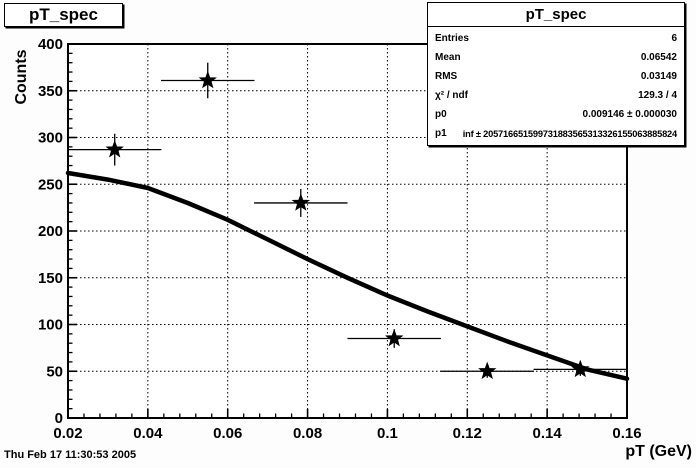  I want to click on y-tick-label: 50, so click(54, 371).